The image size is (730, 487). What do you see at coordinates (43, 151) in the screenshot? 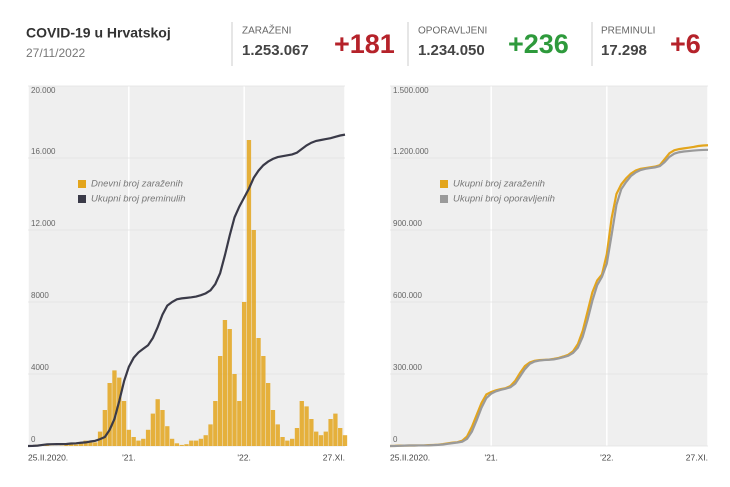
I see `y-tick-label: 16.000` at bounding box center [43, 151].